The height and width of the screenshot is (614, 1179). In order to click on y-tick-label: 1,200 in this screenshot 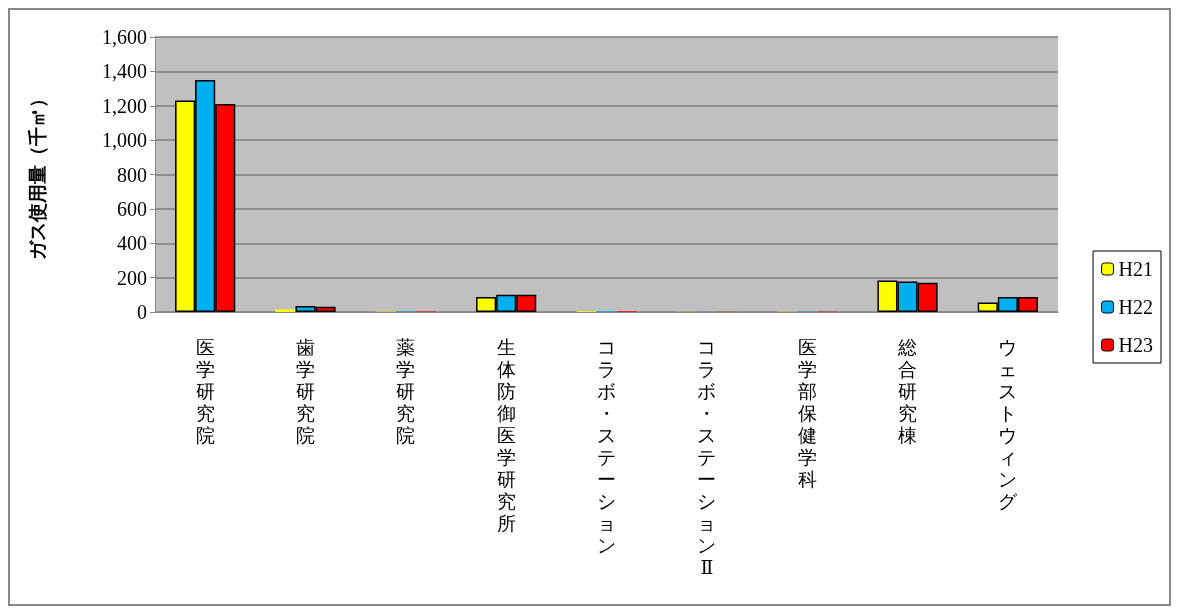, I will do `click(124, 105)`.